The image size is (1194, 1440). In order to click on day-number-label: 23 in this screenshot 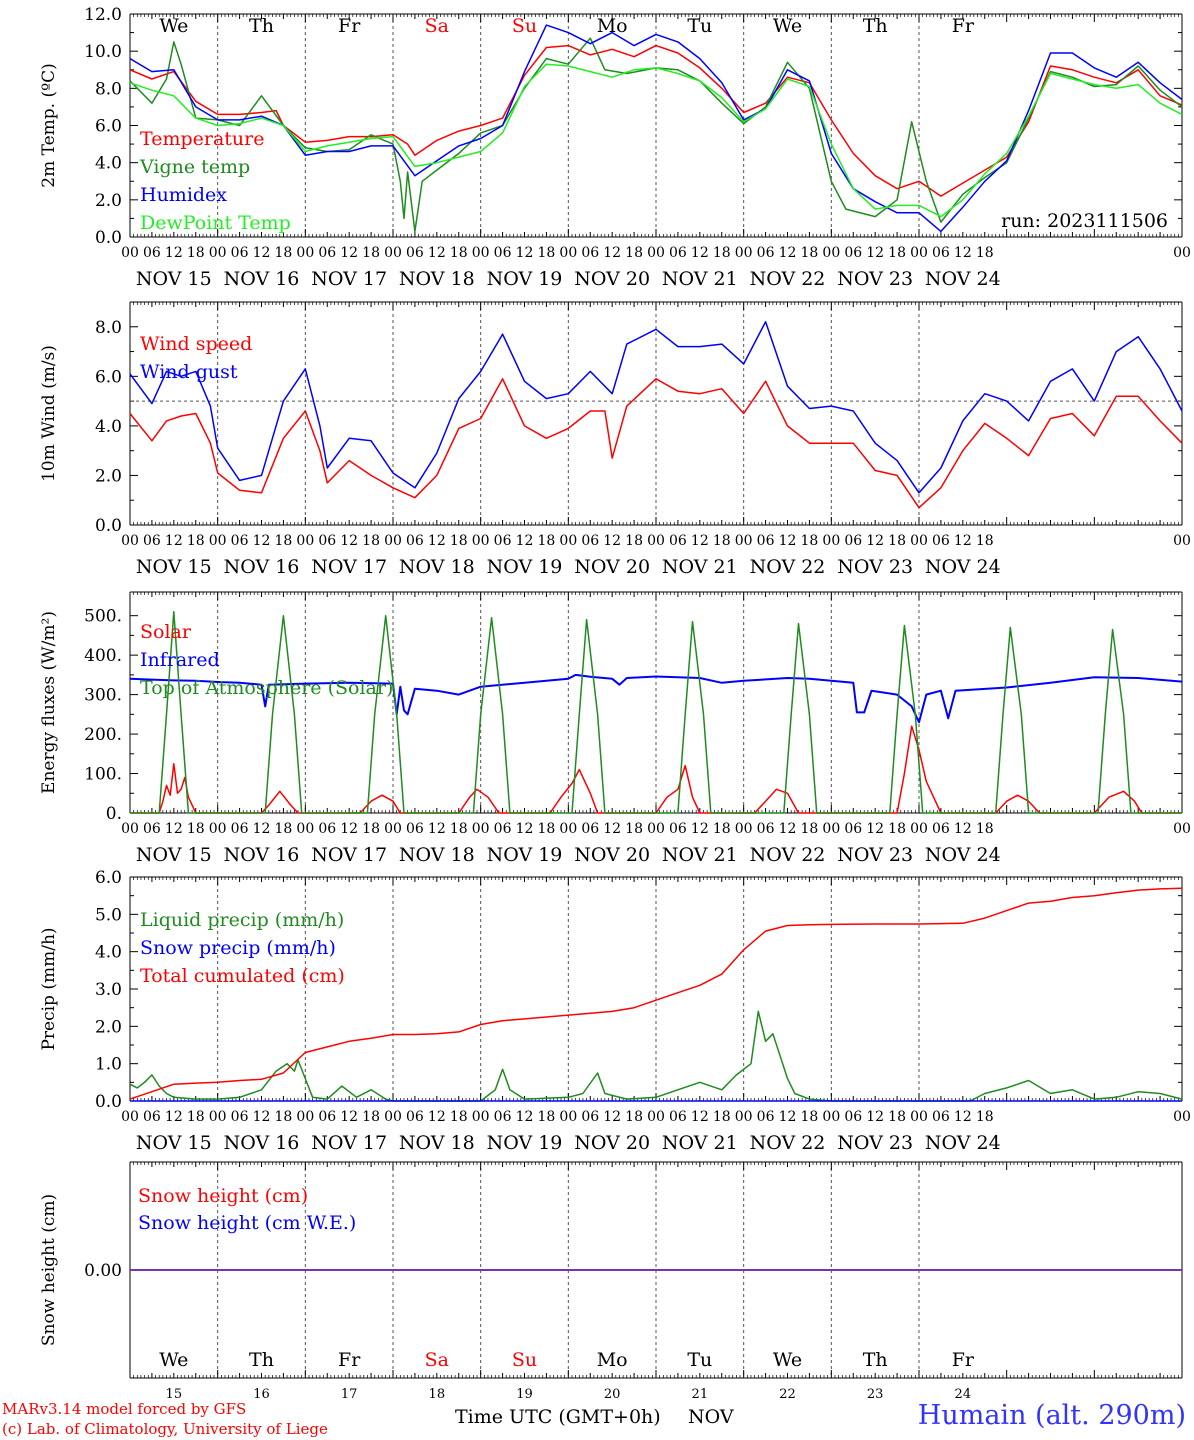, I will do `click(875, 1394)`.